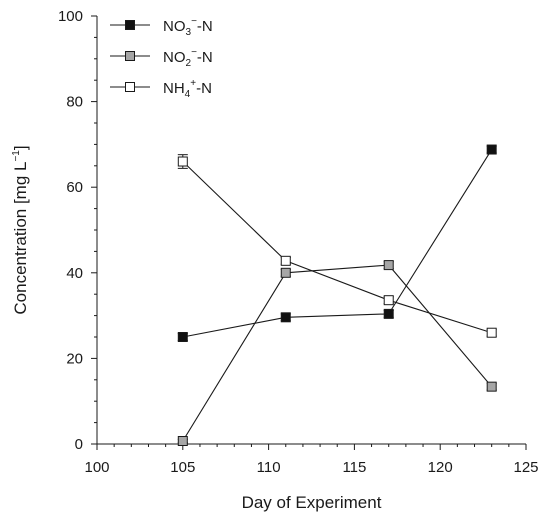 The width and height of the screenshot is (550, 528). Describe the element at coordinates (78, 230) in the screenshot. I see `y-axis: 0 20 40 60 80 100` at that location.